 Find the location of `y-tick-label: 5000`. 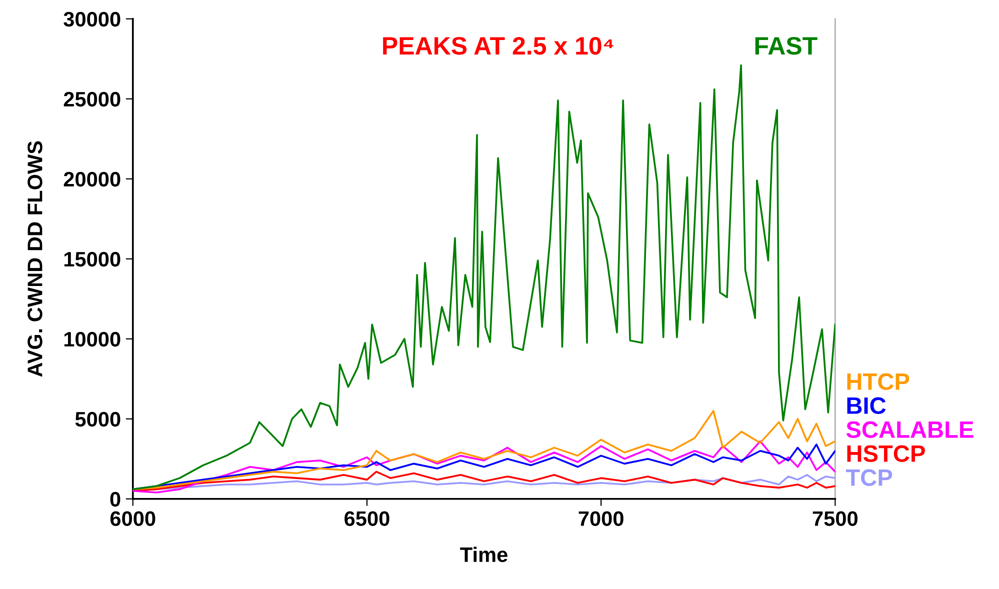

y-tick-label: 5000 is located at coordinates (97, 419).